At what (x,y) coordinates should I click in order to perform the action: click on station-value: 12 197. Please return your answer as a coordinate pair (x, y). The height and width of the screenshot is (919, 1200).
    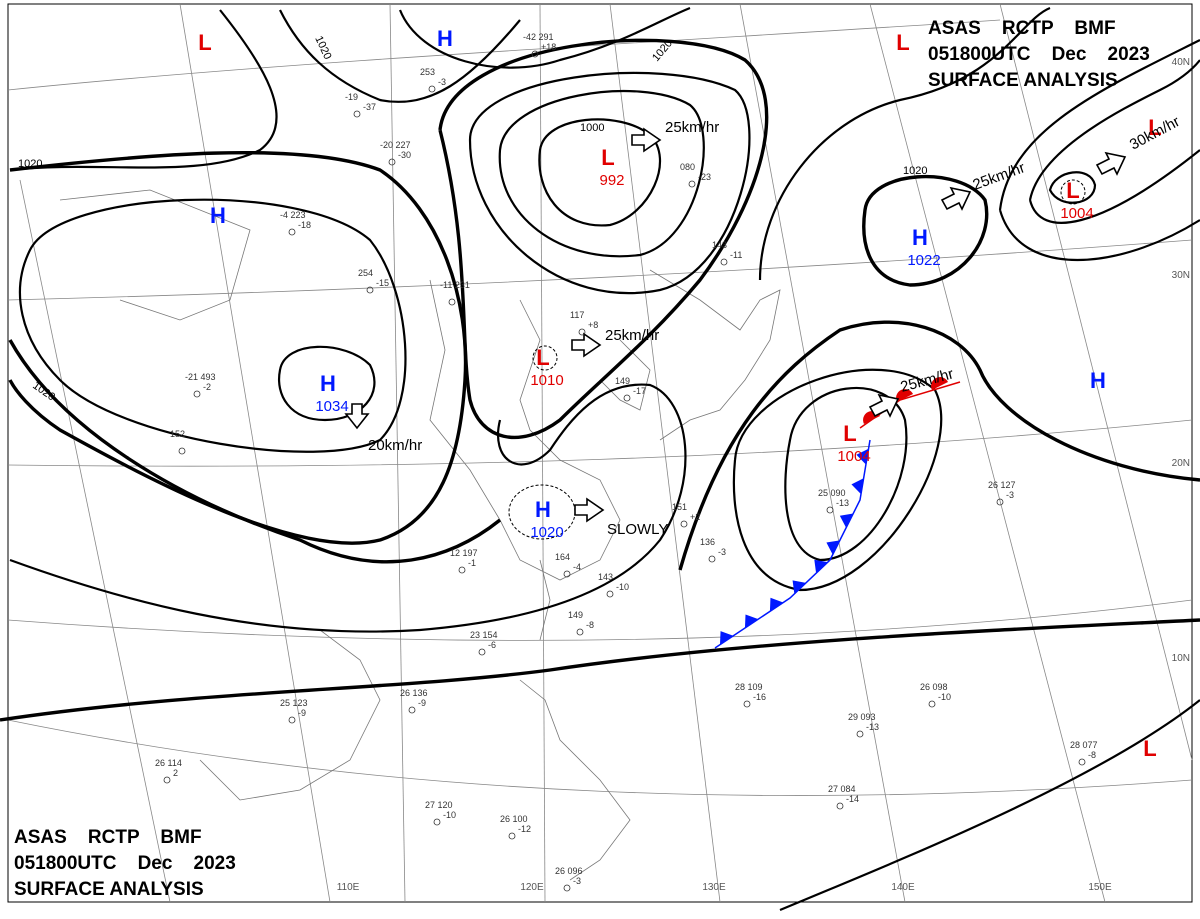
    Looking at the image, I should click on (464, 553).